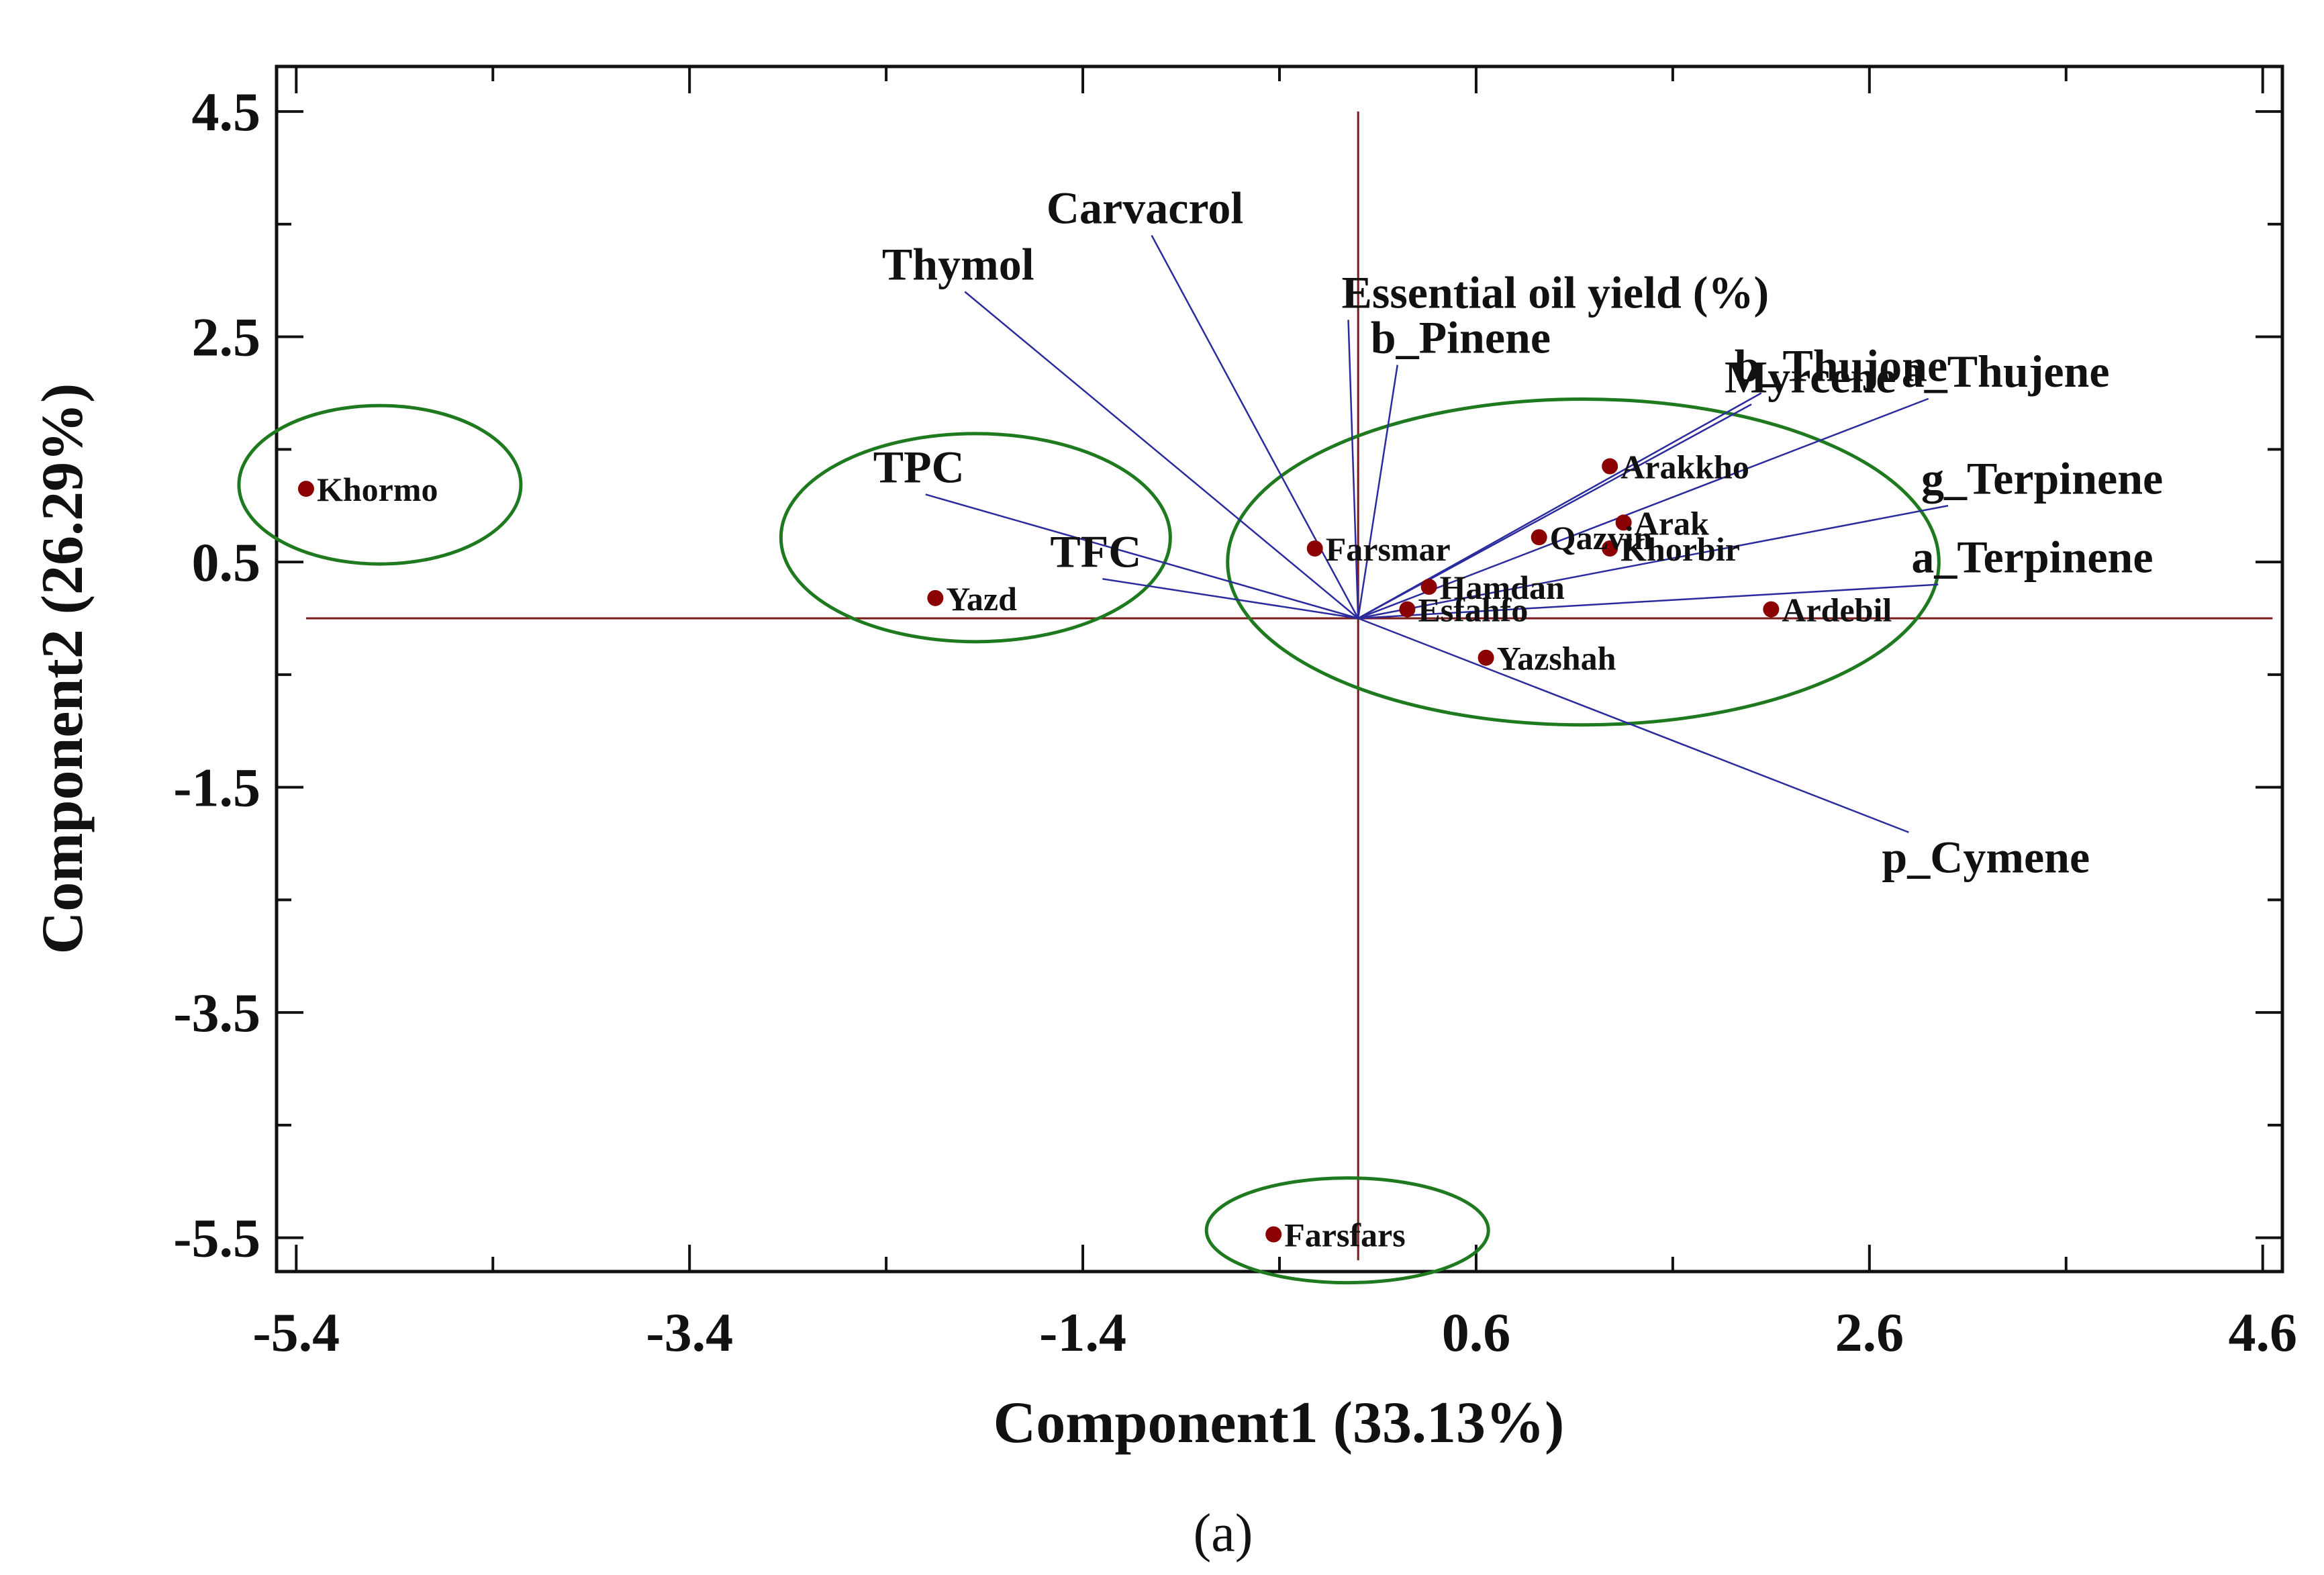 This screenshot has width=2324, height=1575. Describe the element at coordinates (1837, 610) in the screenshot. I see `observation-label: Ardebil` at that location.